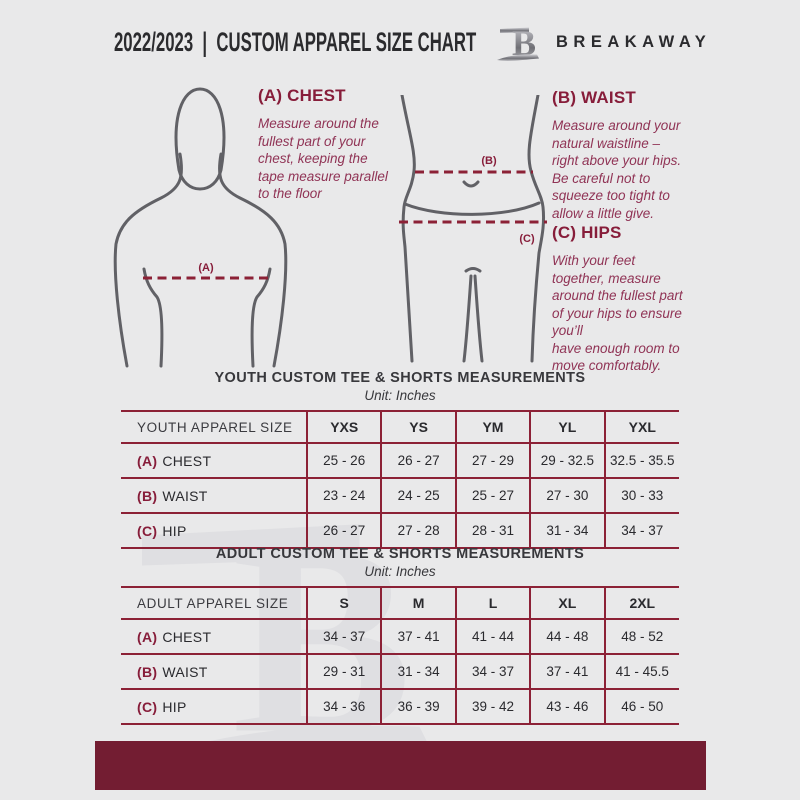 The width and height of the screenshot is (800, 800). I want to click on size-header-yxs: YXS, so click(343, 427).